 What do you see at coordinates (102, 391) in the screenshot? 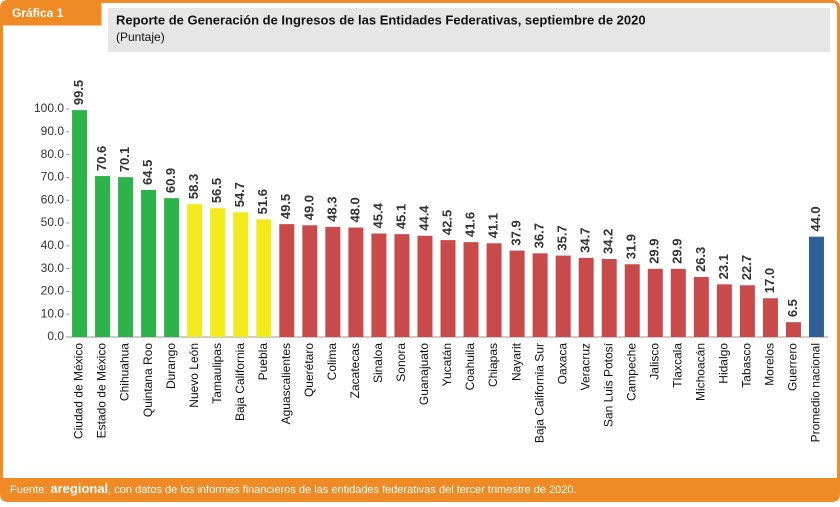
I see `x-tick-label: Estado de México` at bounding box center [102, 391].